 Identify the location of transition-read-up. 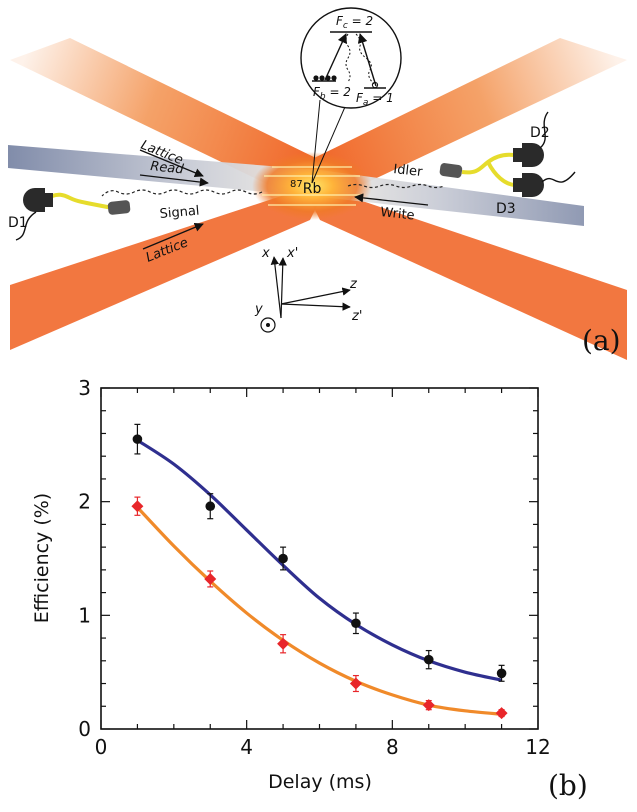
(367, 60).